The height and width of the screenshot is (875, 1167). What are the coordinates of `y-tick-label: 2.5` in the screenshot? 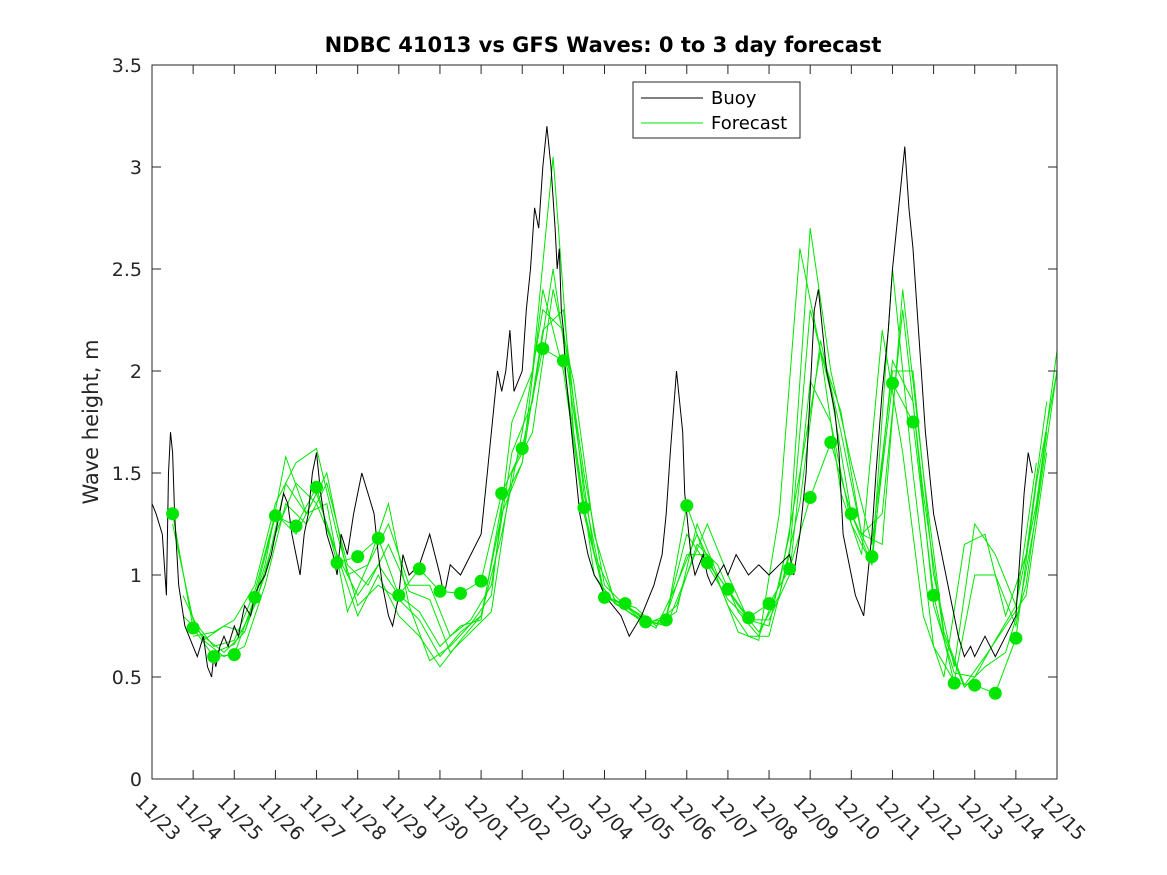 It's located at (127, 270).